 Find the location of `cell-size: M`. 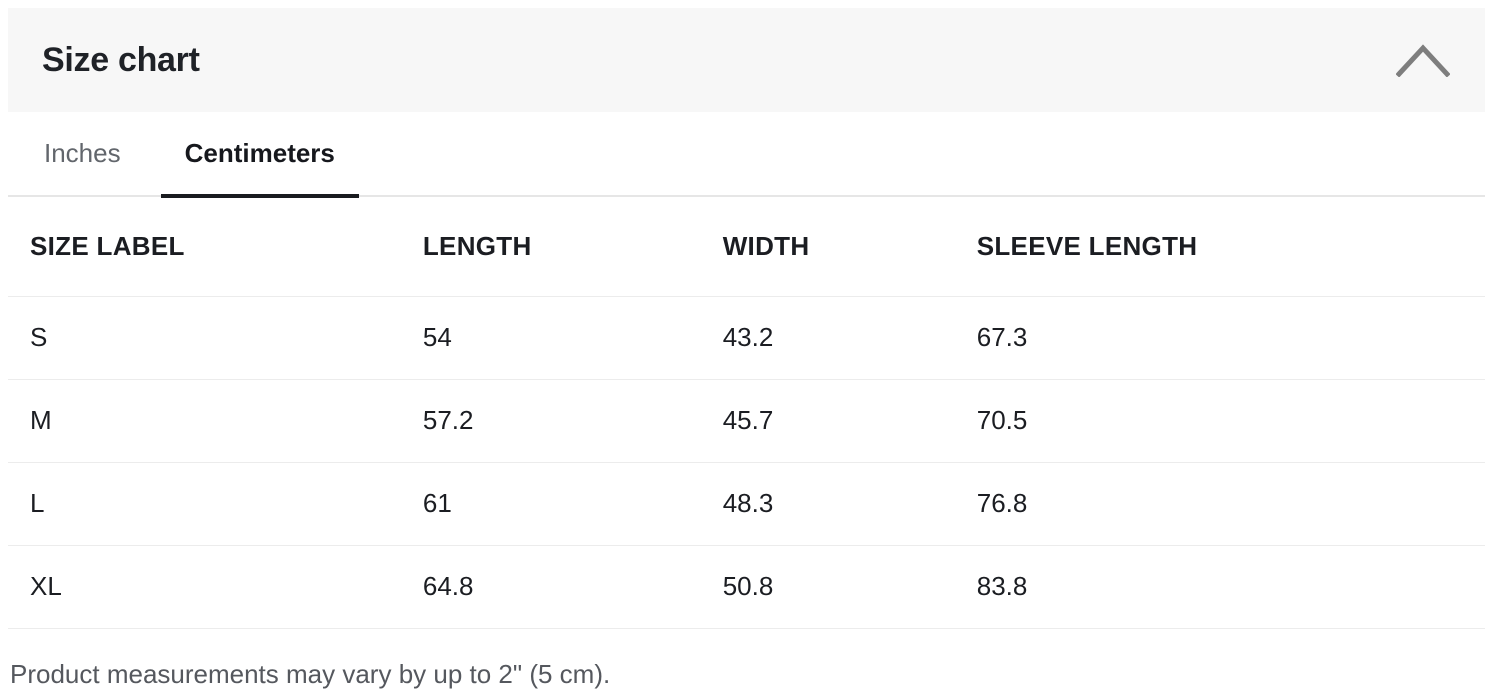

cell-size: M is located at coordinates (204, 421).